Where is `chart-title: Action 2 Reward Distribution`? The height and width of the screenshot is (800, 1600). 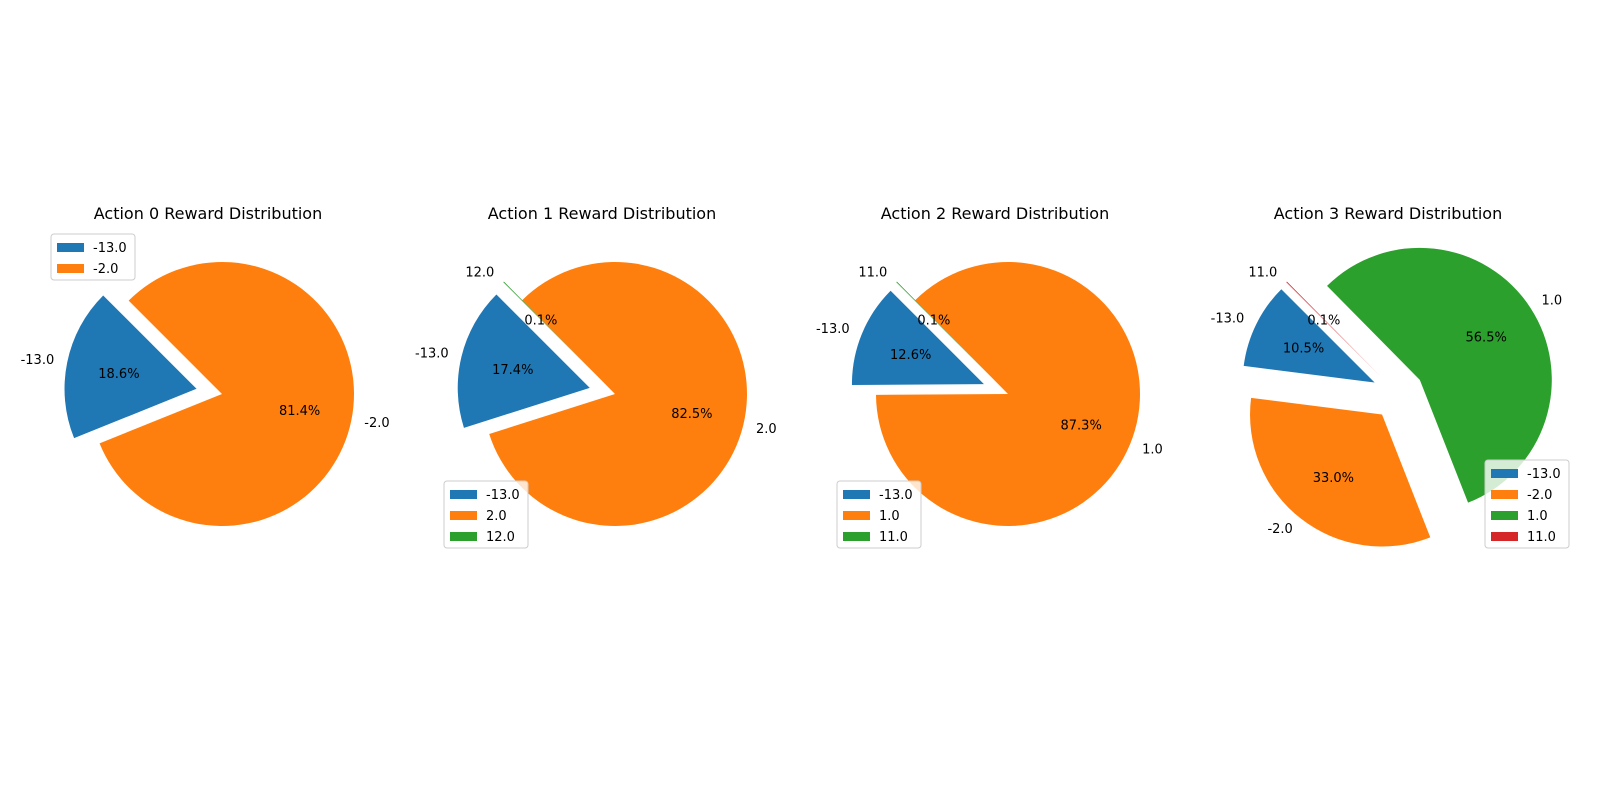 chart-title: Action 2 Reward Distribution is located at coordinates (995, 213).